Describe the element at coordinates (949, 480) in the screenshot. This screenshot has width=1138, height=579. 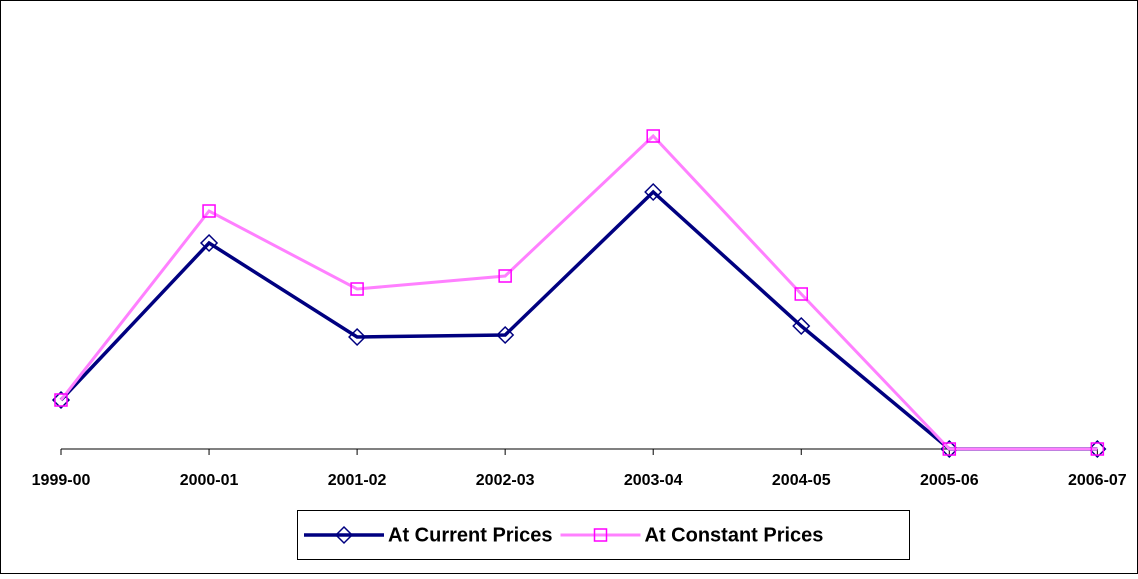
I see `x-tick-label: 2005-06` at that location.